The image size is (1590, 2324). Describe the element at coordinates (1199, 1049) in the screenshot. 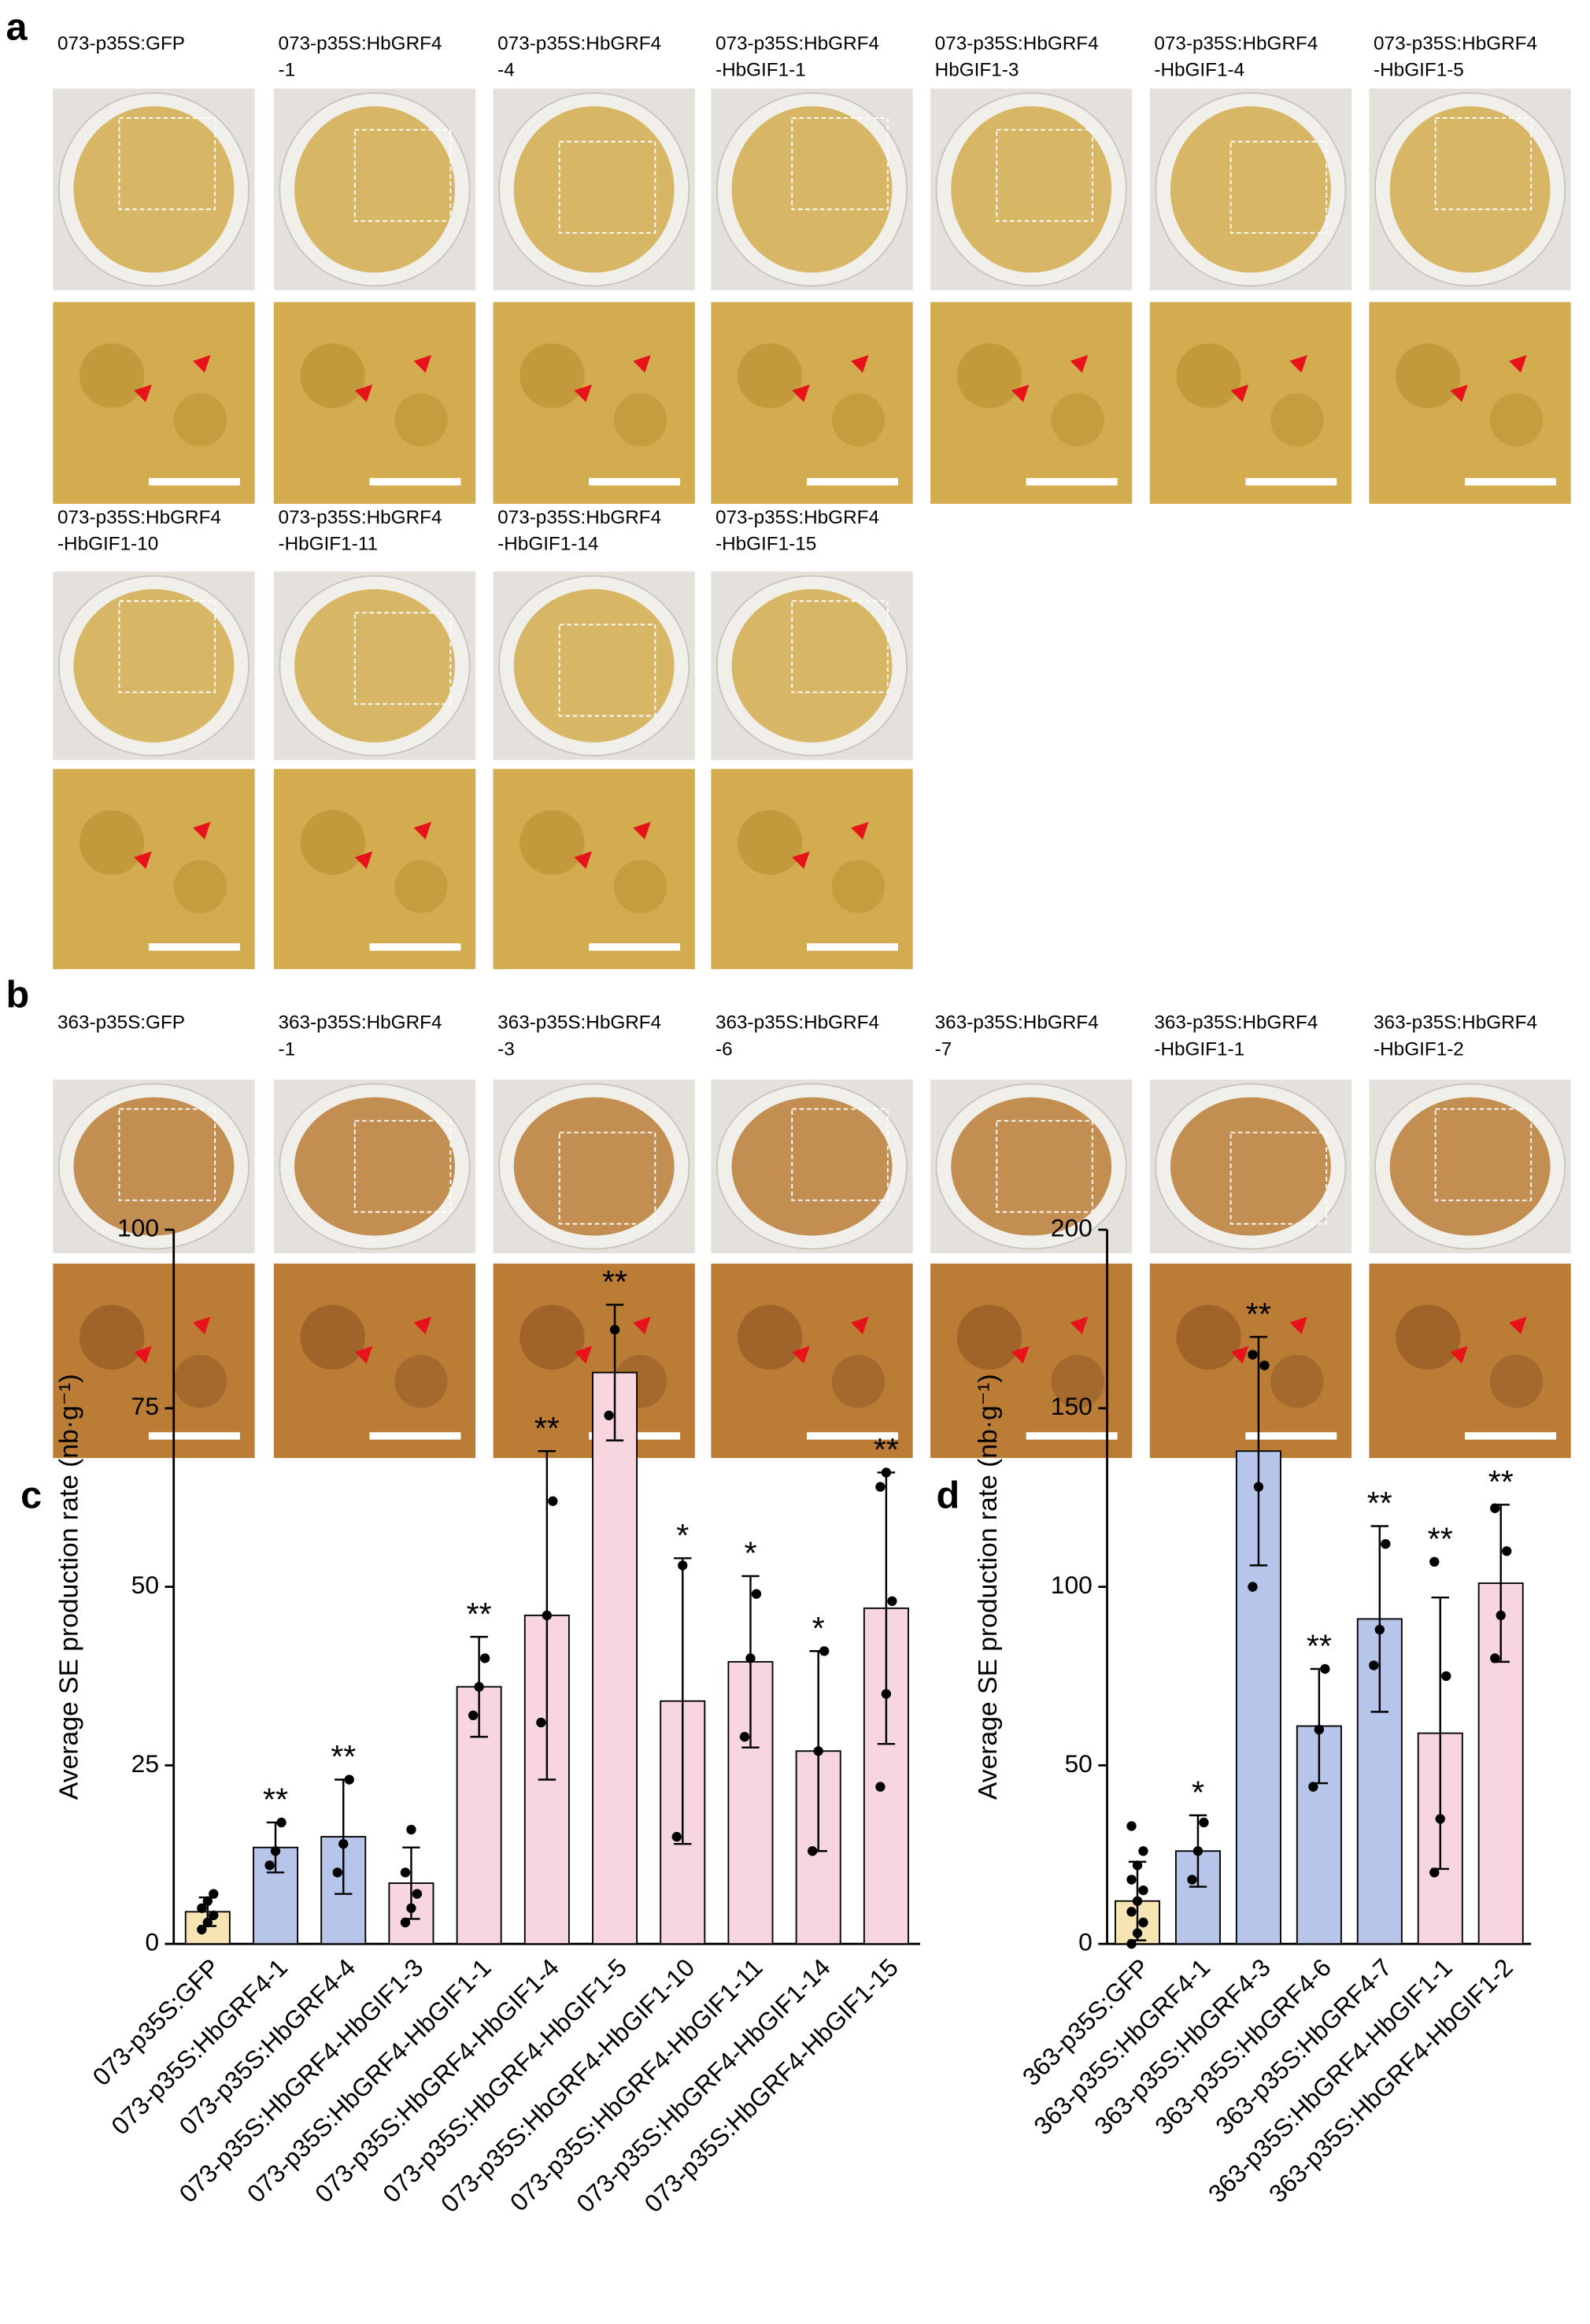

I see `photo-label: -HbGIF1-1` at that location.